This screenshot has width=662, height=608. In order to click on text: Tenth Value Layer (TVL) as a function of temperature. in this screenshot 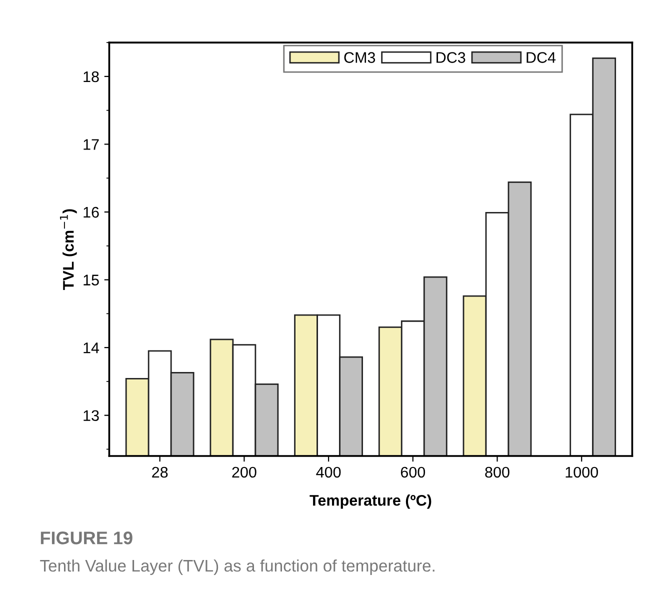, I will do `click(237, 567)`.